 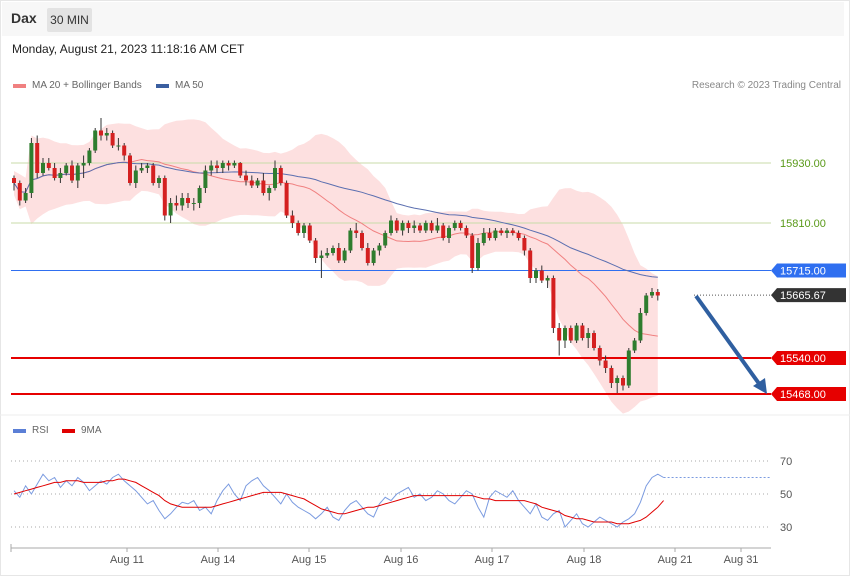 I want to click on x-tick-label: Aug 21, so click(x=675, y=560).